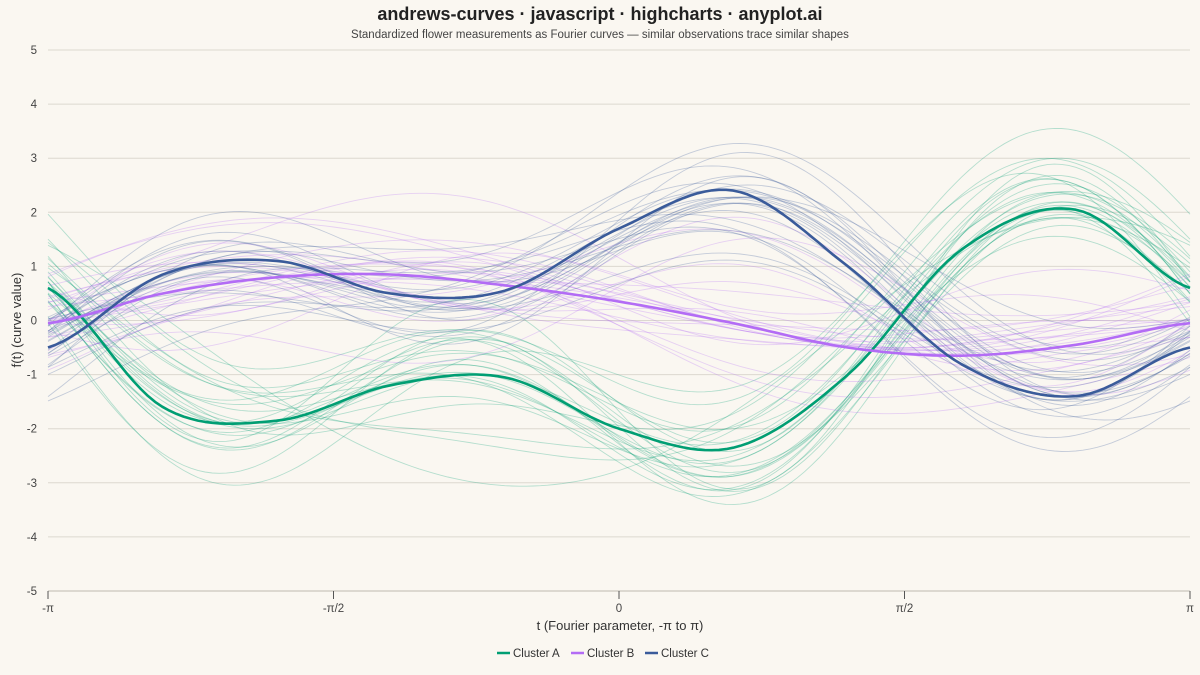 The height and width of the screenshot is (675, 1200). What do you see at coordinates (611, 654) in the screenshot?
I see `legend-label: Cluster B` at bounding box center [611, 654].